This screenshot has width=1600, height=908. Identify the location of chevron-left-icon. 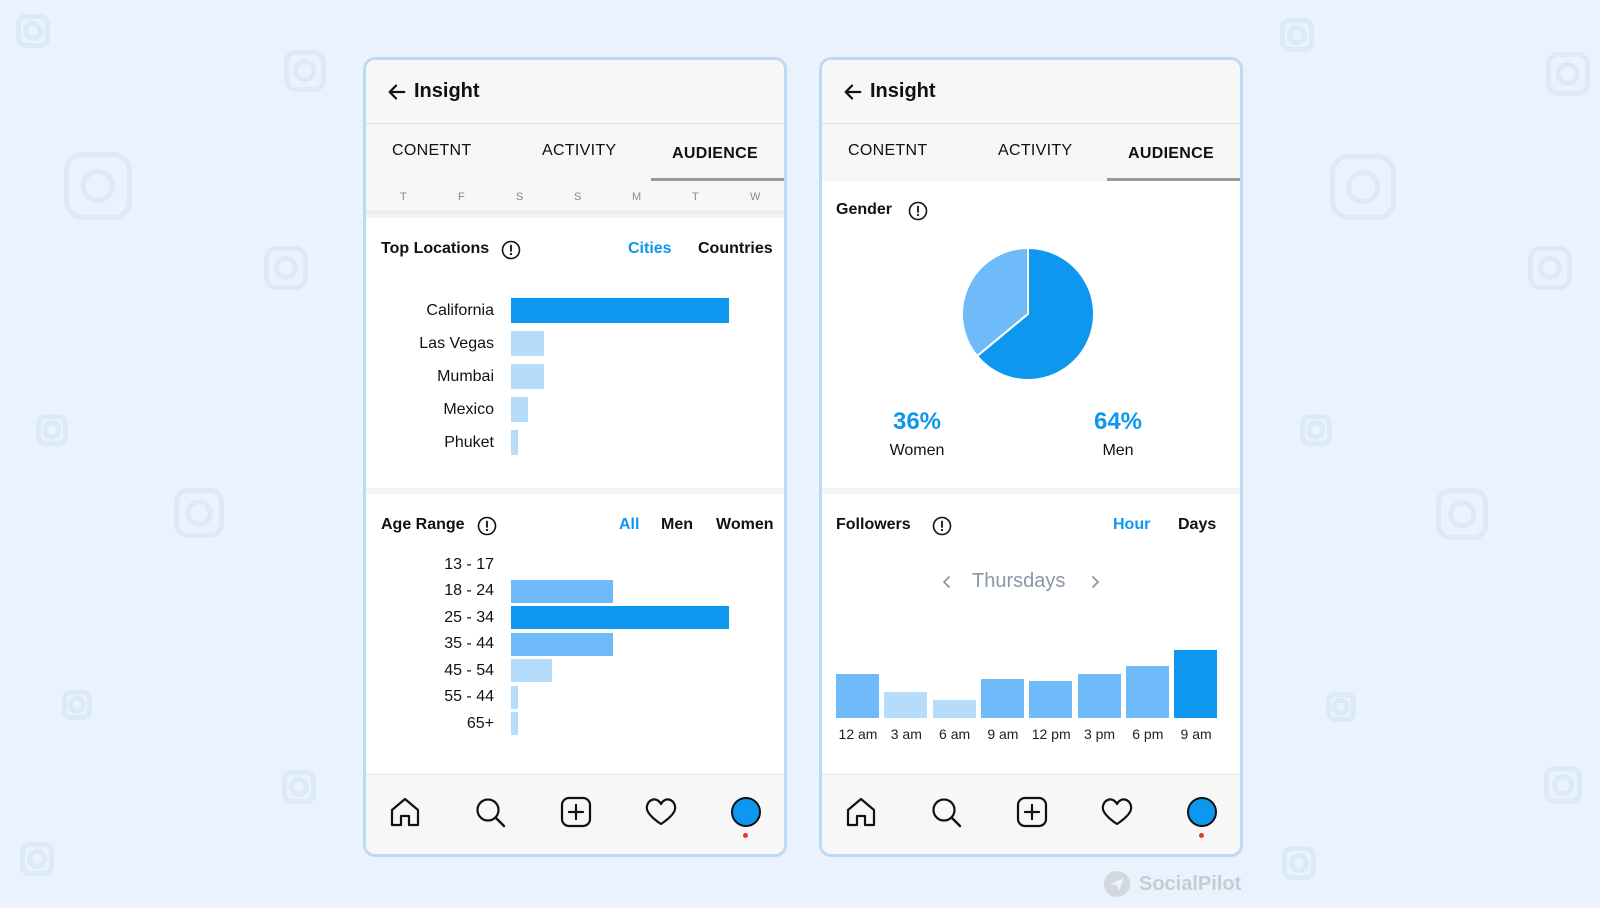
(947, 582).